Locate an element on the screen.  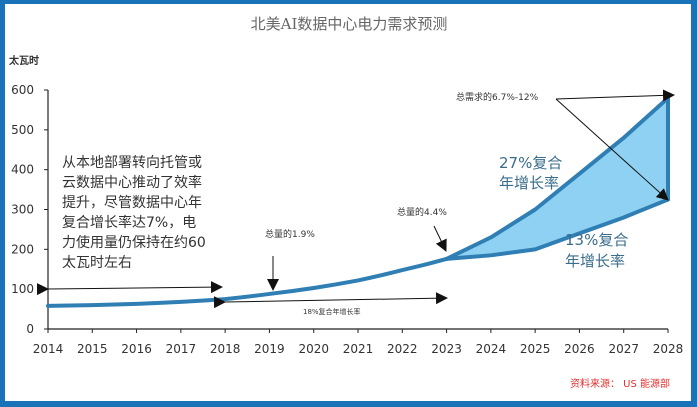
x-tick-label: 2016 is located at coordinates (136, 349).